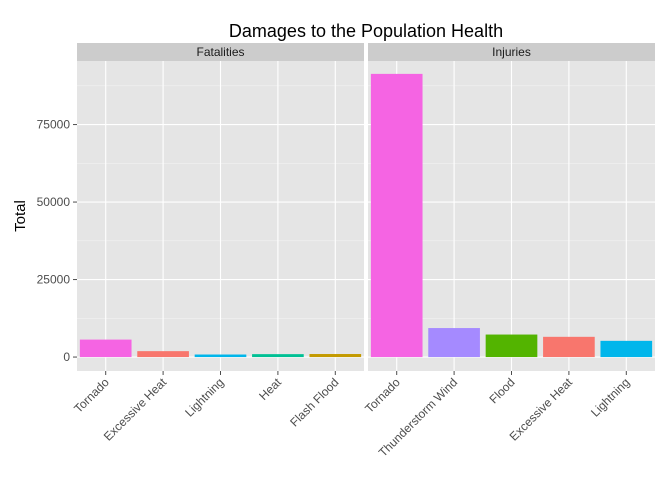  What do you see at coordinates (626, 349) in the screenshot?
I see `bar-injuries-lightning` at bounding box center [626, 349].